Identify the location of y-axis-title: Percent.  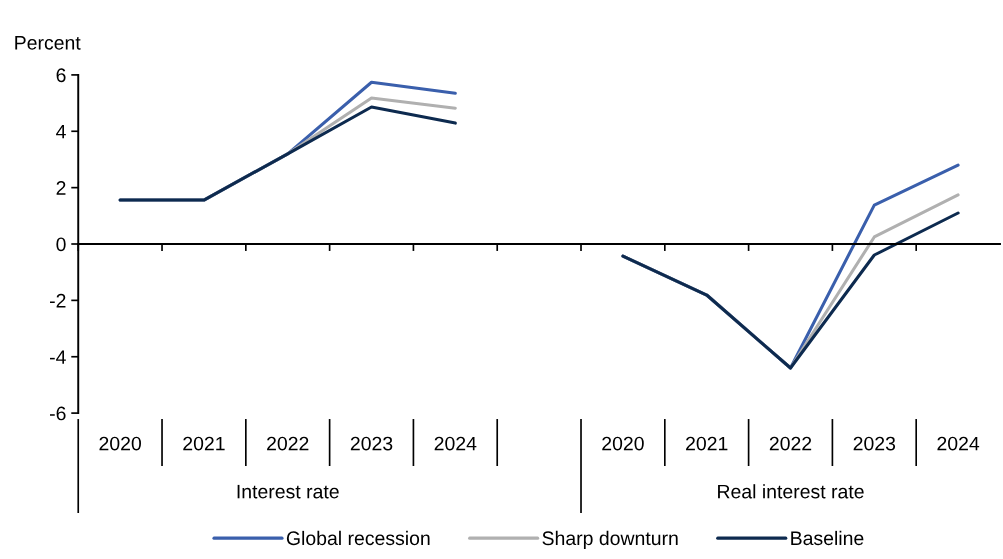
(48, 43).